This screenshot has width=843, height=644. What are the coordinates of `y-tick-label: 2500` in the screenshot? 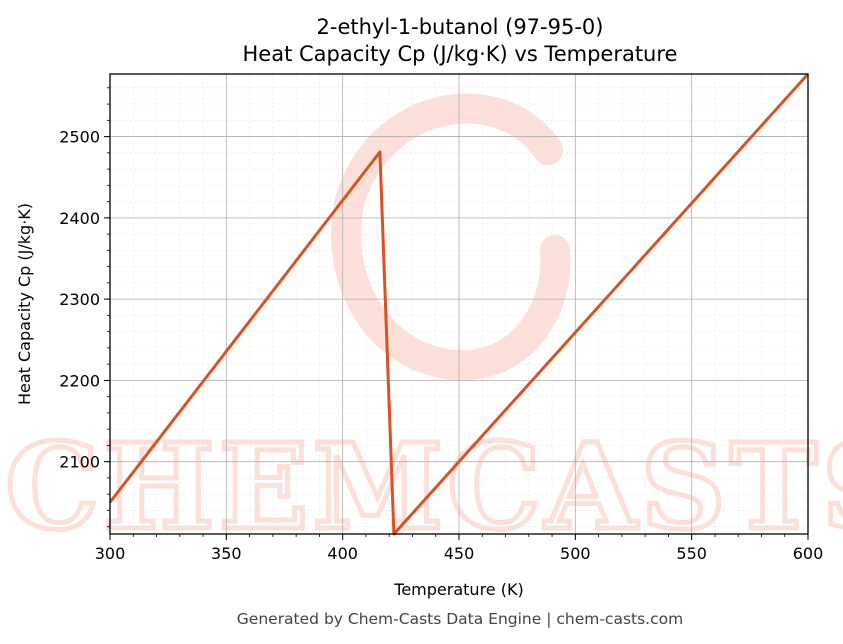 It's located at (79, 137).